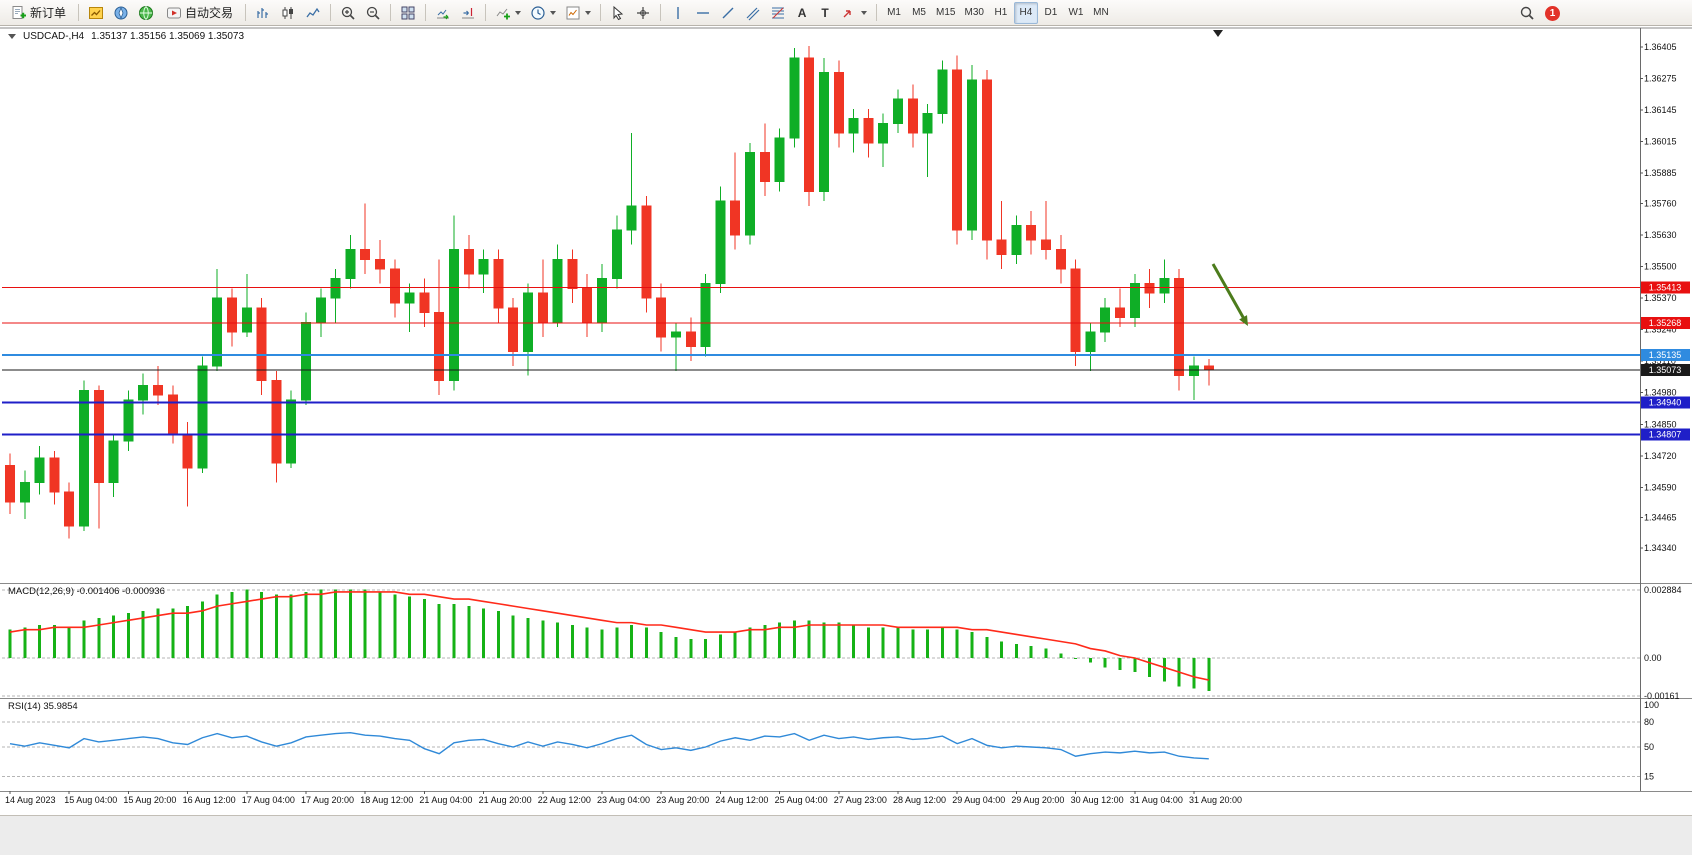 The image size is (1692, 855). I want to click on new-order-button: 新订单, so click(38, 13).